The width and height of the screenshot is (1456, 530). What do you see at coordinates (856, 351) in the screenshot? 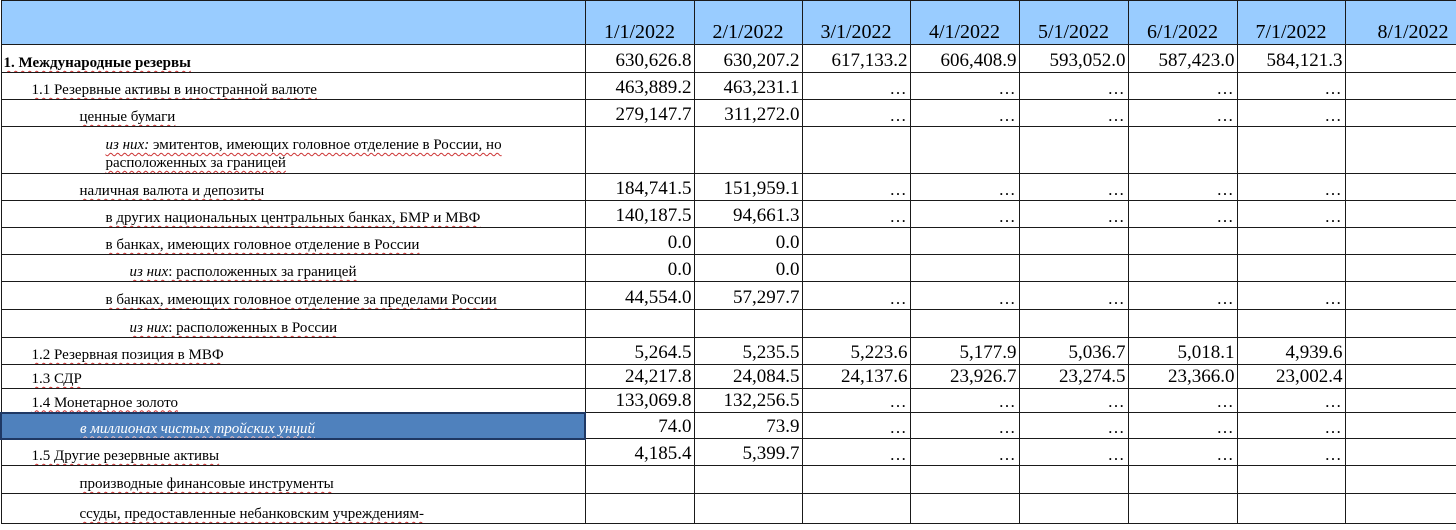
I see `value-cell: 5,223.6` at bounding box center [856, 351].